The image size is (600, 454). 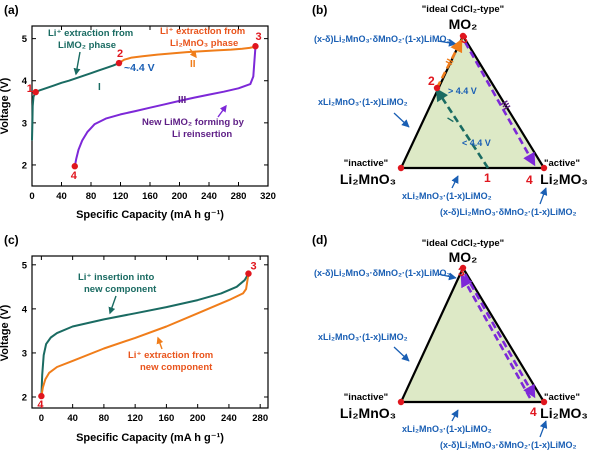 What do you see at coordinates (112, 305) in the screenshot?
I see `chart-c-arrow-green` at bounding box center [112, 305].